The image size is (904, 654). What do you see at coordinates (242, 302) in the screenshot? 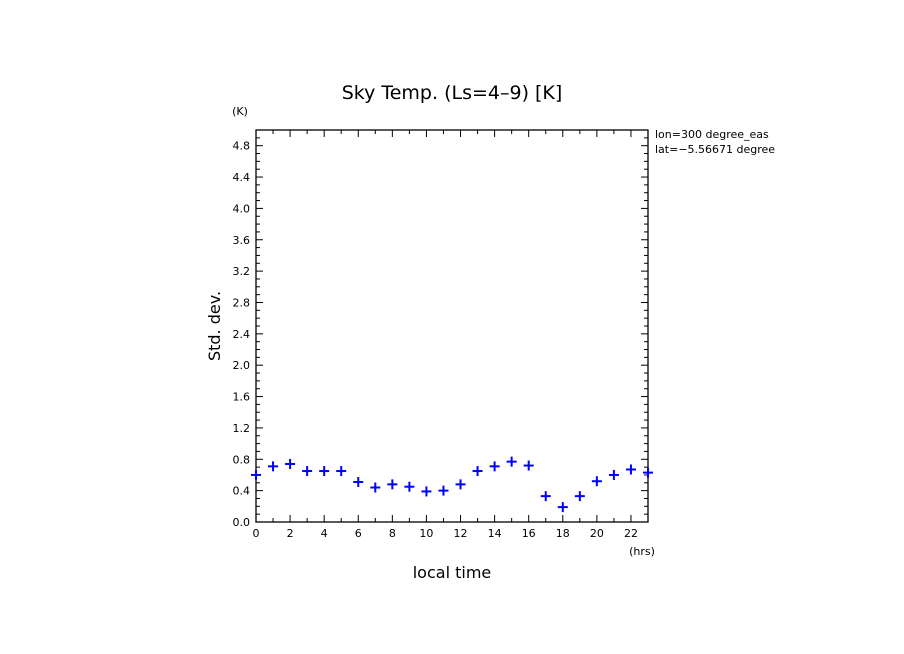
I see `y-tick-label: 2.8` at bounding box center [242, 302].